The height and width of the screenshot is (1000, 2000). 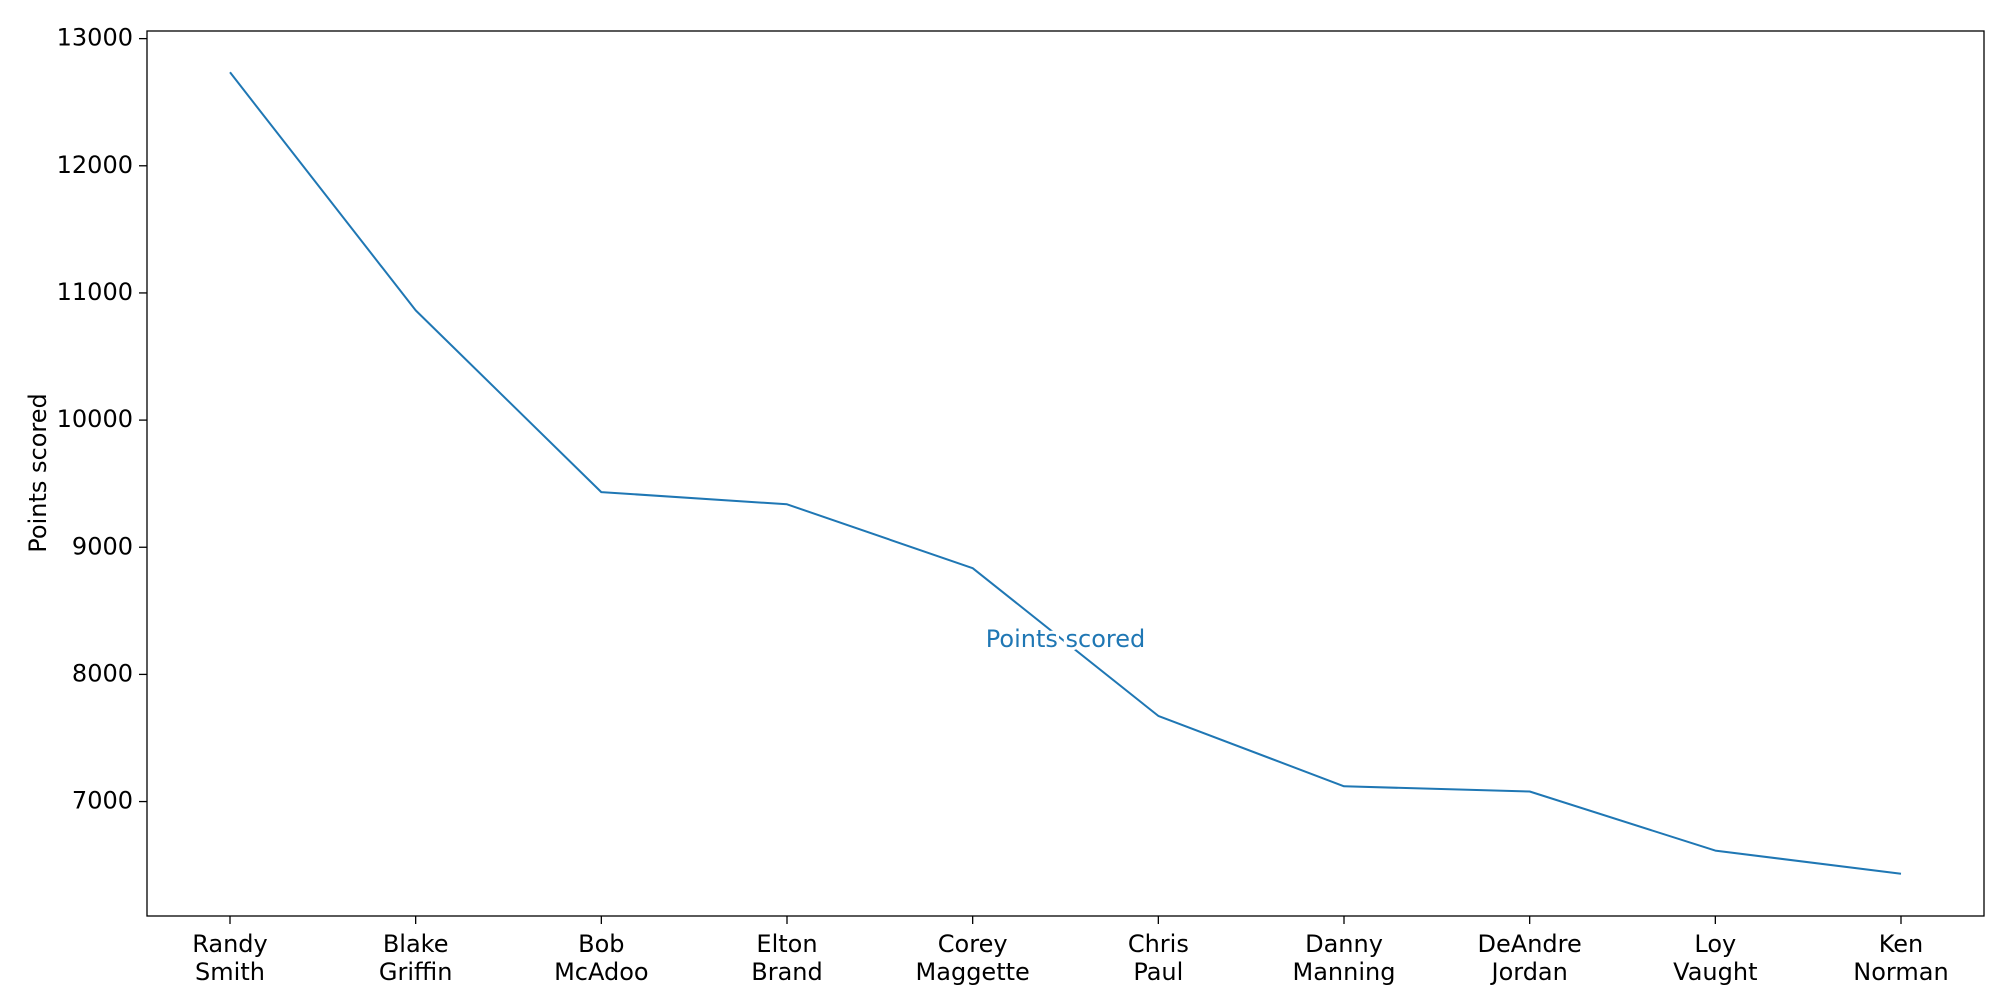 I want to click on x-tick-label: Danny Manning, so click(x=1344, y=958).